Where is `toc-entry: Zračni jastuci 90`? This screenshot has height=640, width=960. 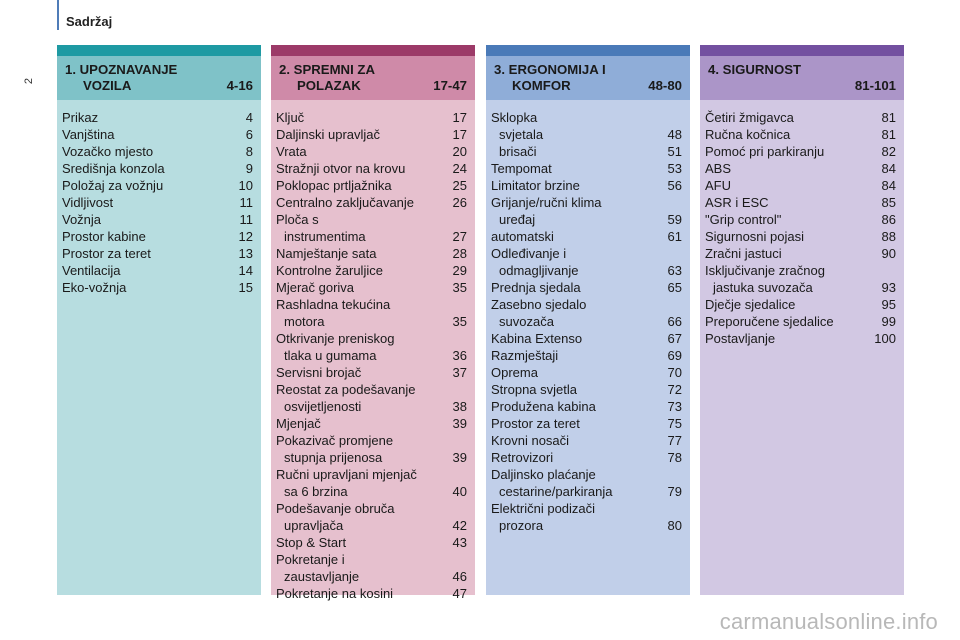
toc-entry: Zračni jastuci 90 is located at coordinates (800, 253).